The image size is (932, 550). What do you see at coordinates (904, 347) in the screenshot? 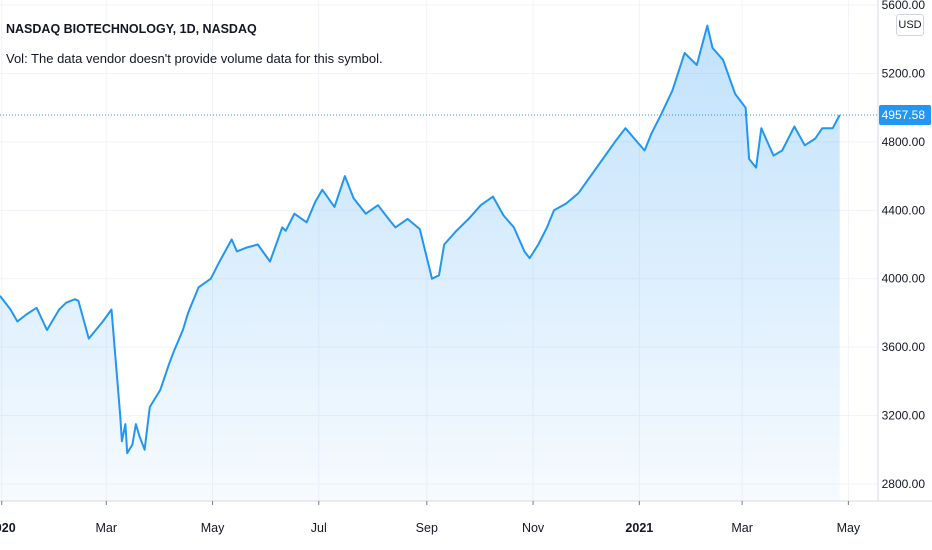
I see `y-tick-label: 3600.00` at bounding box center [904, 347].